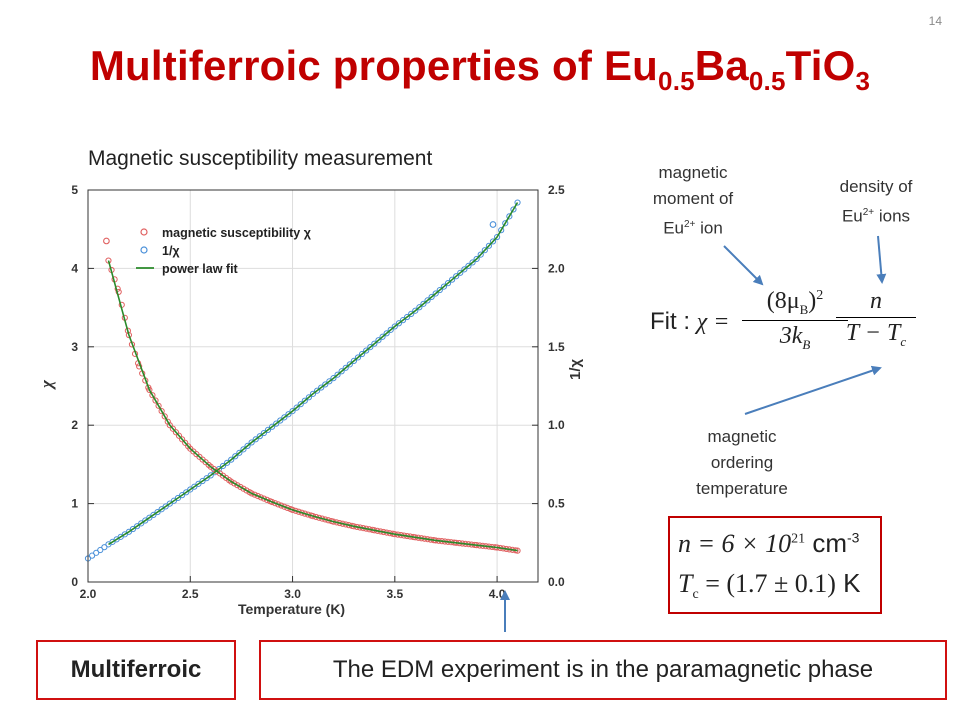 The image size is (960, 720). Describe the element at coordinates (48, 384) in the screenshot. I see `y-axis-left-label: χ` at that location.